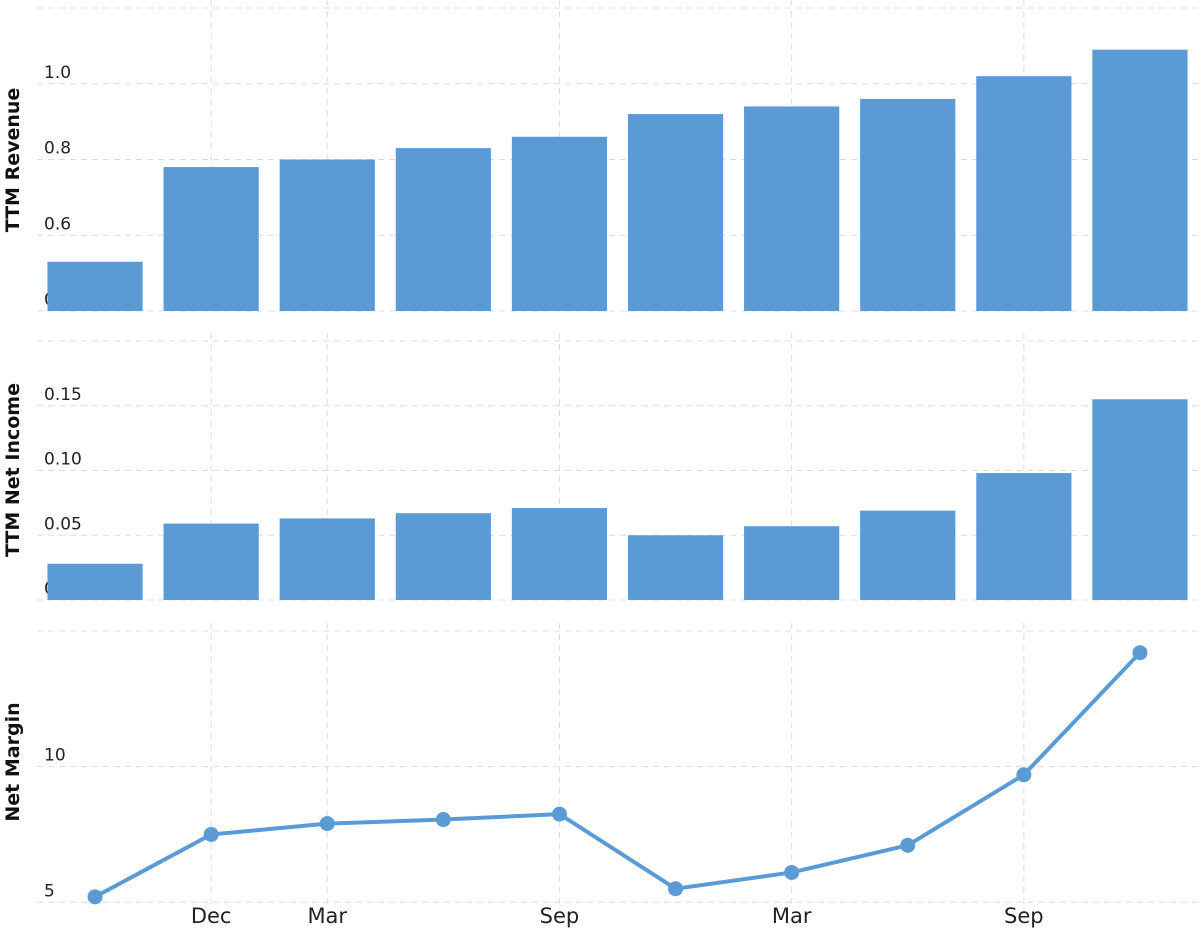 This screenshot has height=930, width=1200. What do you see at coordinates (13, 761) in the screenshot?
I see `y-axis-title: Net Margin` at bounding box center [13, 761].